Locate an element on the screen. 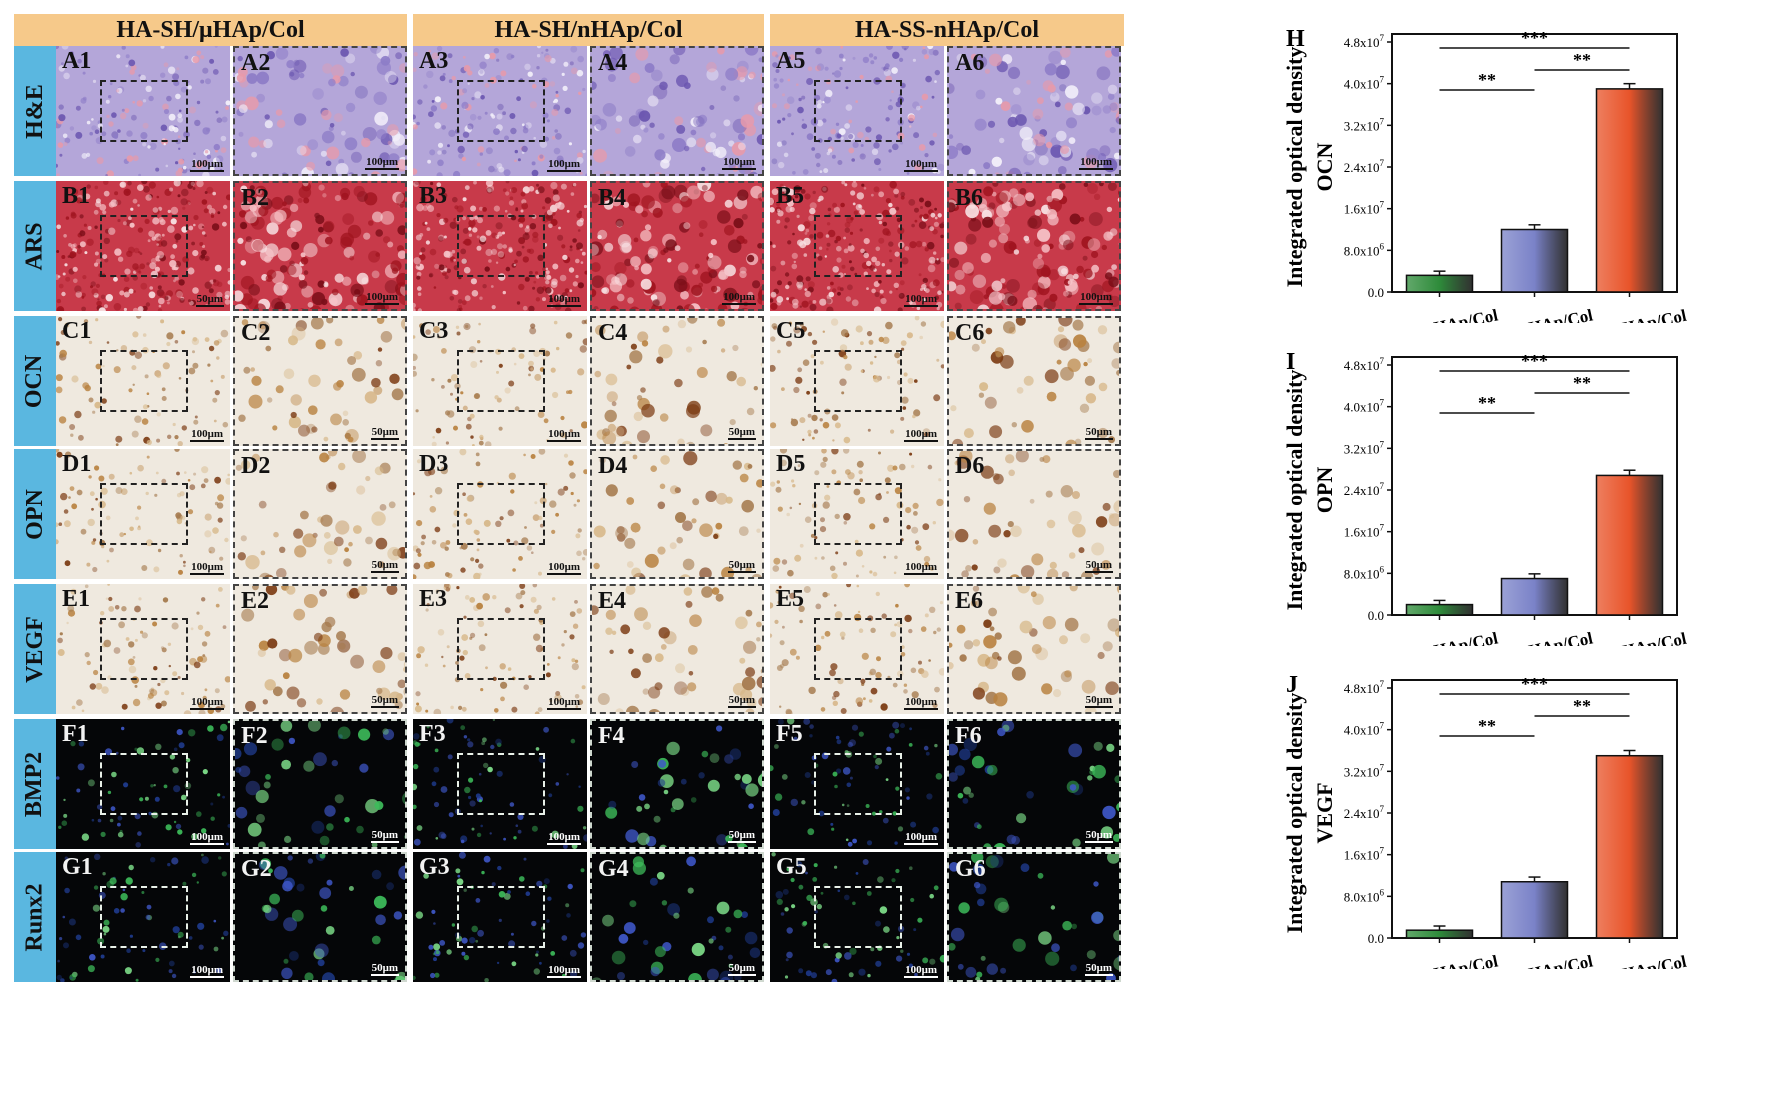 This screenshot has height=1111, width=1771. row-label: OPN is located at coordinates (35, 514).